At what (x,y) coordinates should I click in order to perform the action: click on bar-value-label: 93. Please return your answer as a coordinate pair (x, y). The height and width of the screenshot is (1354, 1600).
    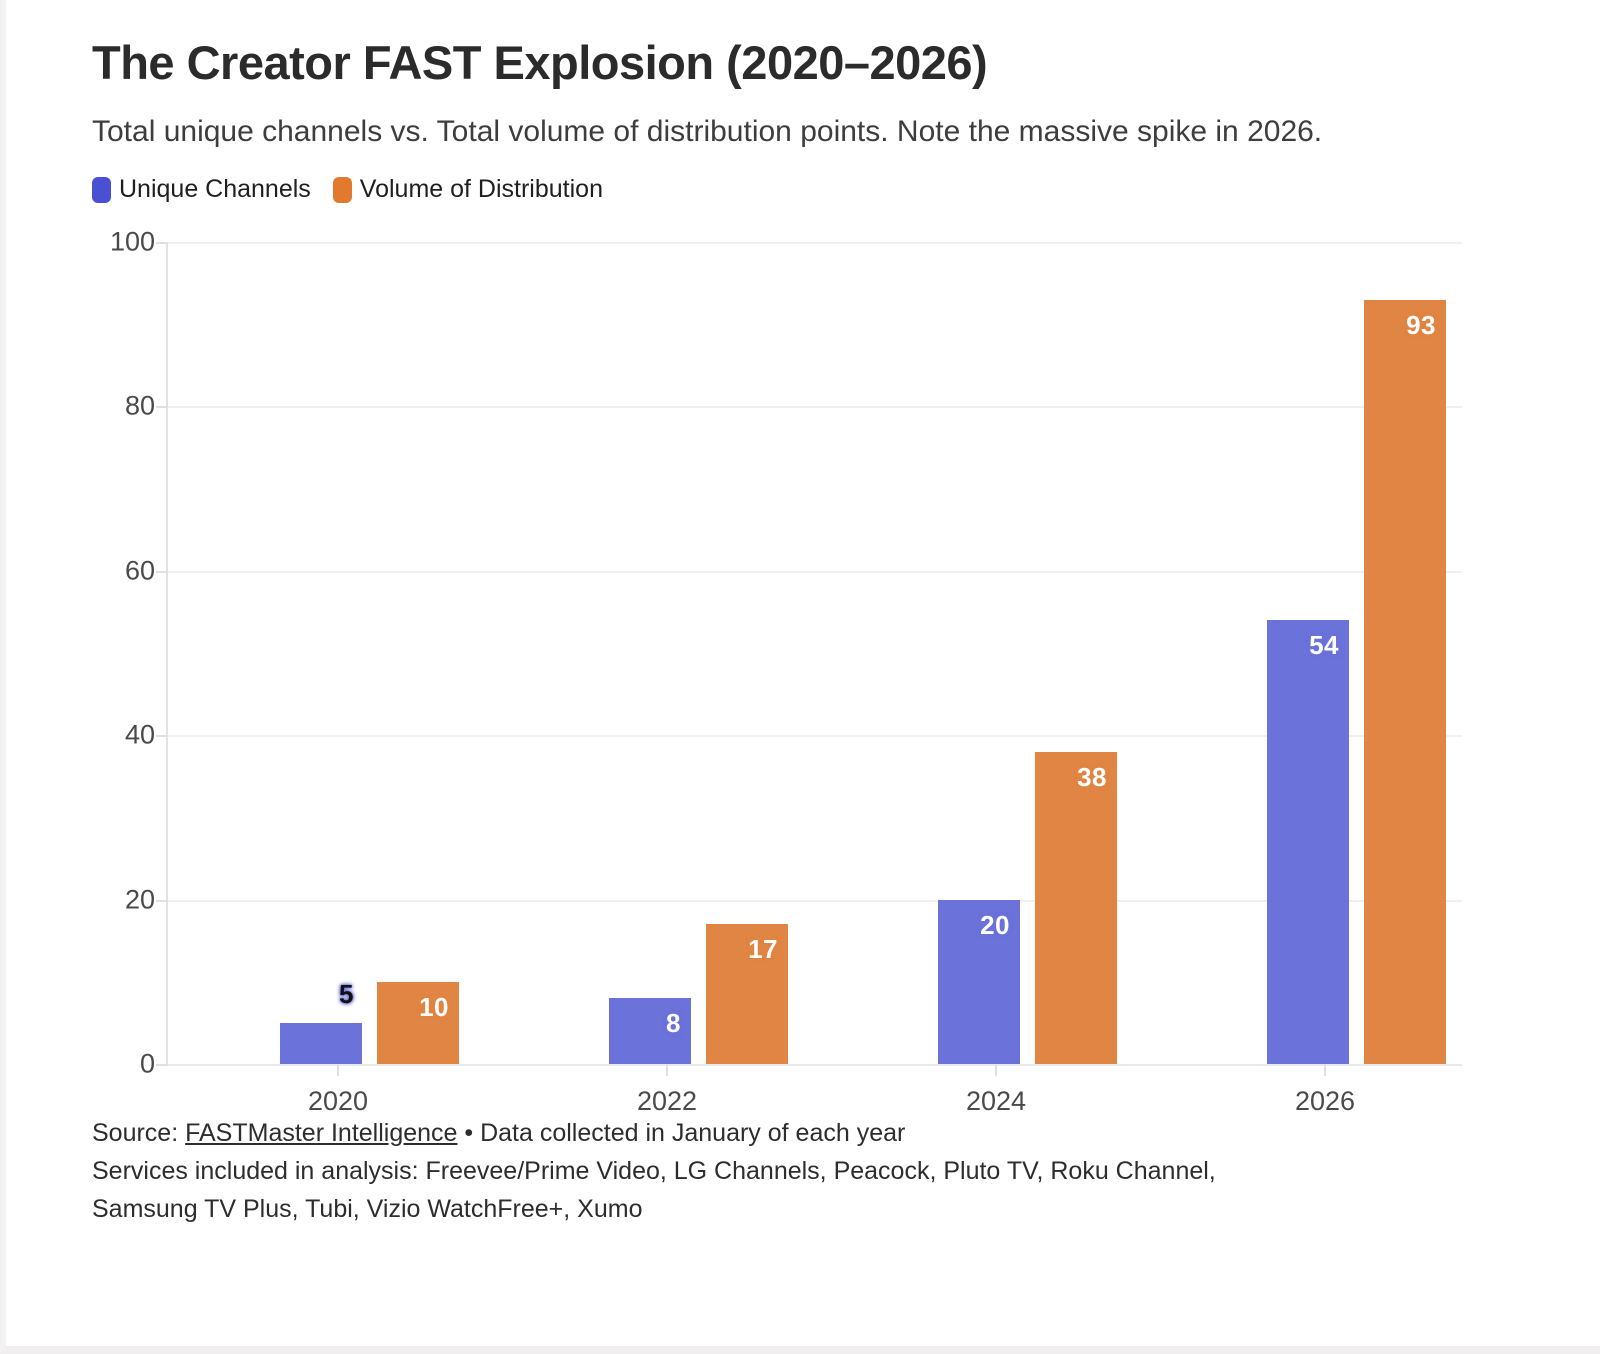
    Looking at the image, I should click on (1421, 325).